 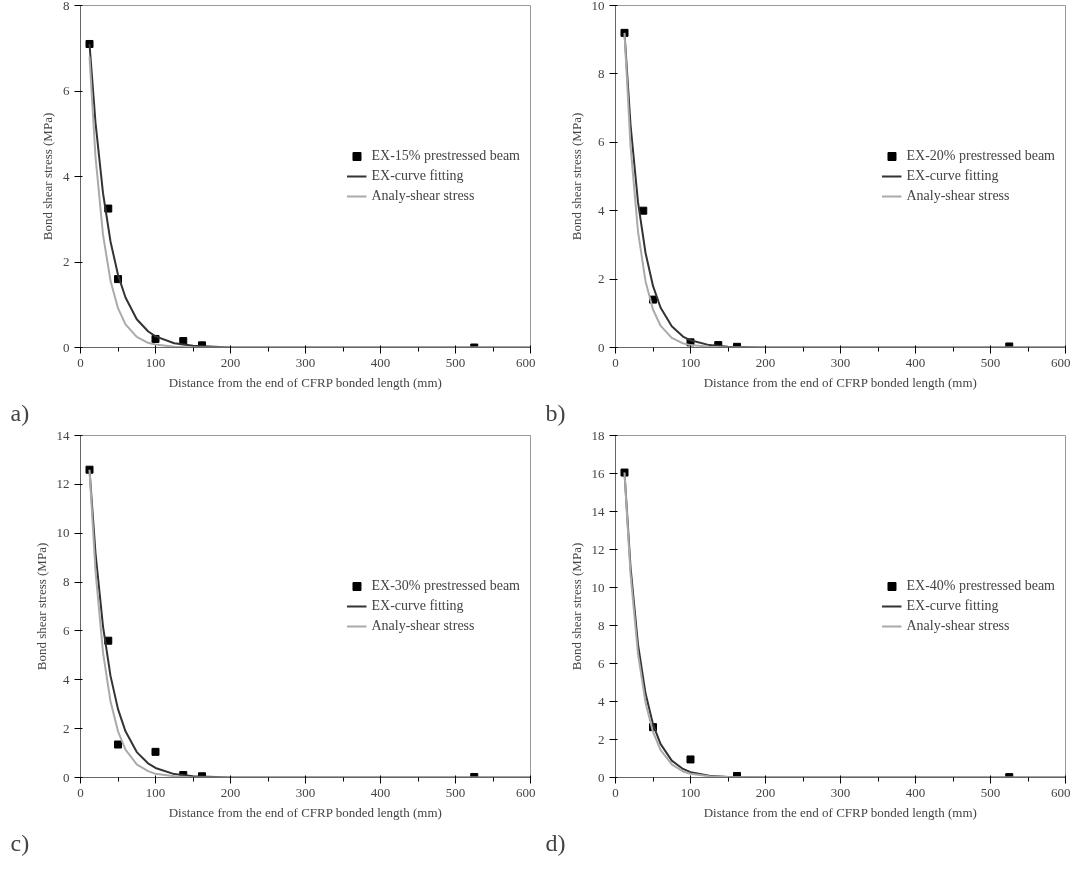 I want to click on text: d), so click(x=555, y=842).